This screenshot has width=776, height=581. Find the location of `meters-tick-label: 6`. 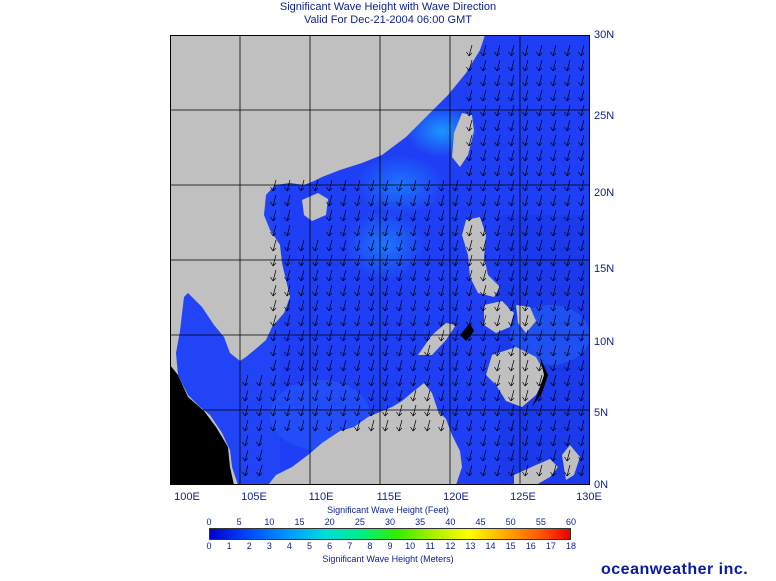

meters-tick-label: 6 is located at coordinates (330, 546).